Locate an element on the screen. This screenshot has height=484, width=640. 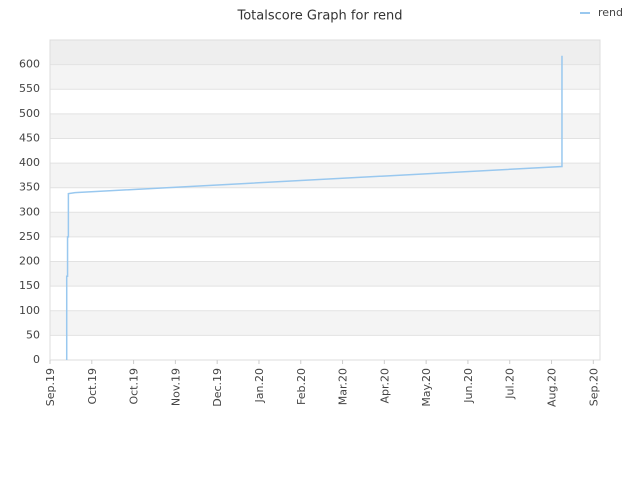
y-tick-label: 550 is located at coordinates (29, 88).